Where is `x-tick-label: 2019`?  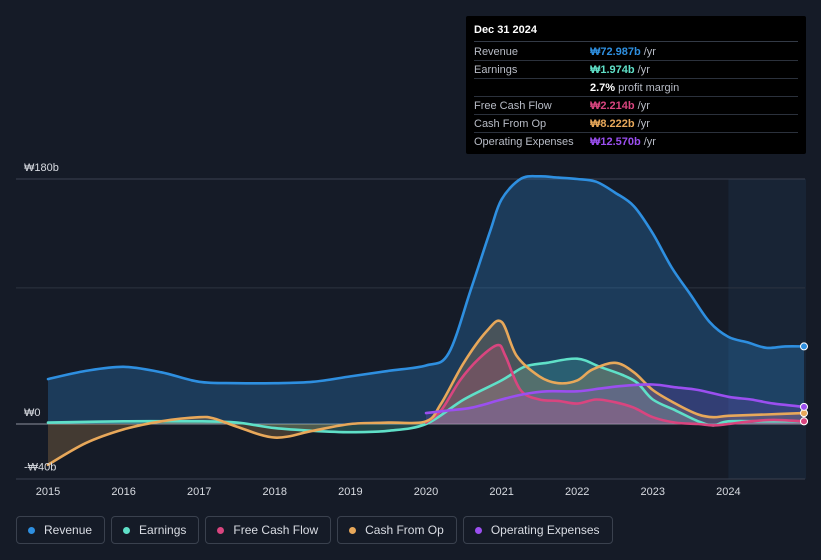
x-tick-label: 2019 is located at coordinates (350, 492).